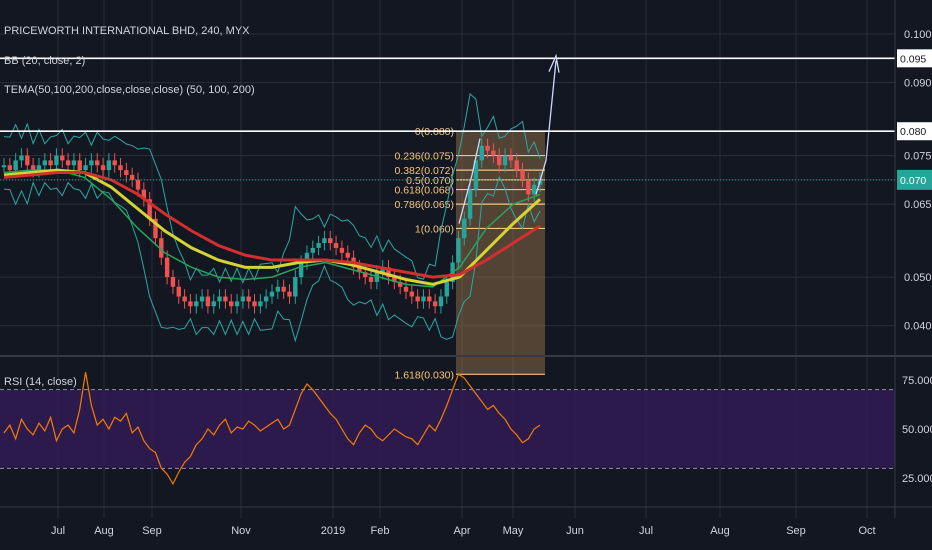 The width and height of the screenshot is (932, 550). Describe the element at coordinates (917, 430) in the screenshot. I see `rsi-tick-label: 50.0000` at that location.